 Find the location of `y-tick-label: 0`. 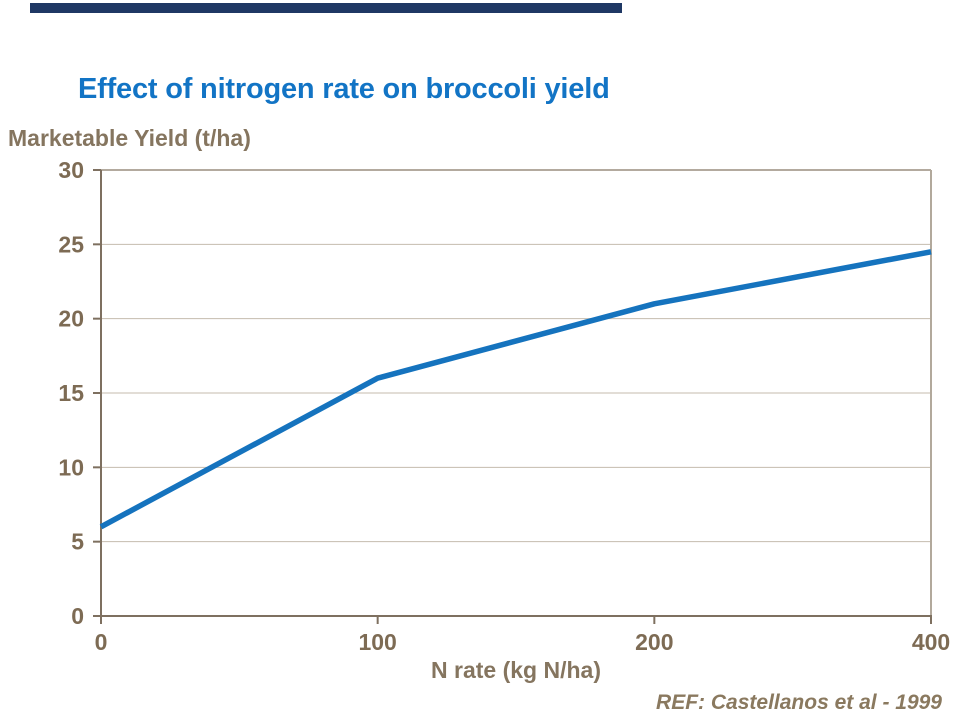

y-tick-label: 0 is located at coordinates (77, 616).